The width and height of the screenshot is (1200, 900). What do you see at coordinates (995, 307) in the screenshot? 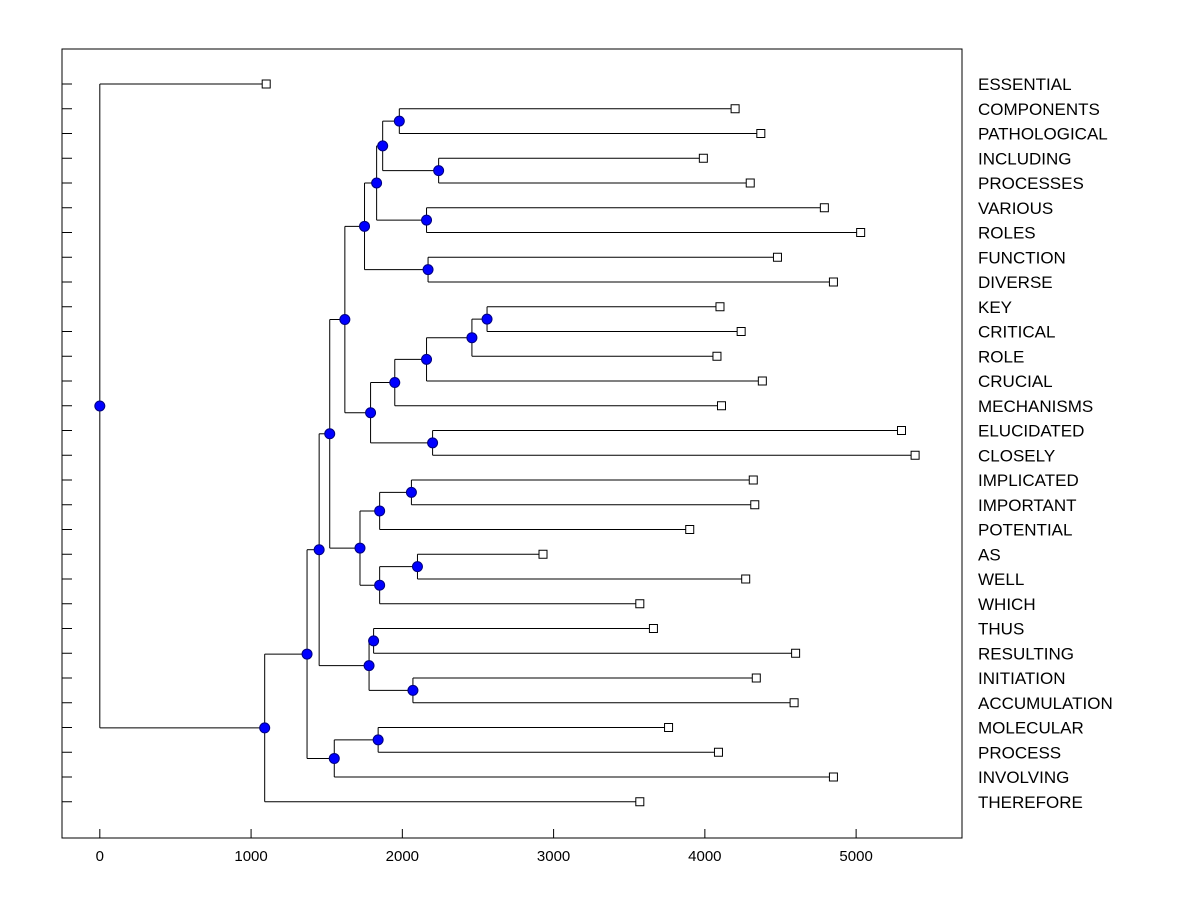
I see `leaf-label: KEY` at bounding box center [995, 307].